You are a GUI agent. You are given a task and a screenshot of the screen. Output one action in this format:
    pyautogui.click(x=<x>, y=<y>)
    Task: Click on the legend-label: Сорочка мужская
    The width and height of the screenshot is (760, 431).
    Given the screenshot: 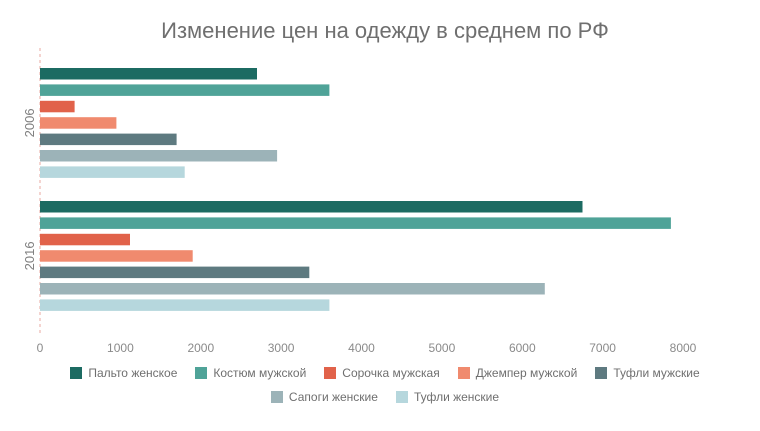 What is the action you would take?
    pyautogui.click(x=391, y=373)
    